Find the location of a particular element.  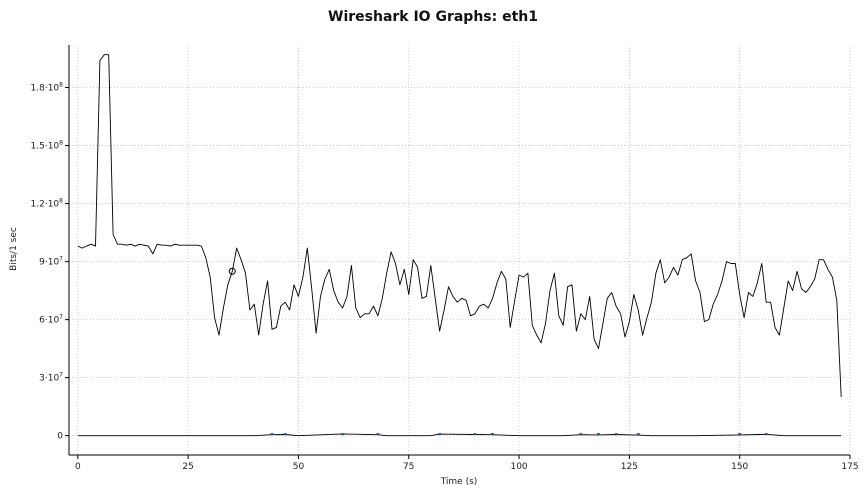

x-tick-label-1: 25 is located at coordinates (187, 467).